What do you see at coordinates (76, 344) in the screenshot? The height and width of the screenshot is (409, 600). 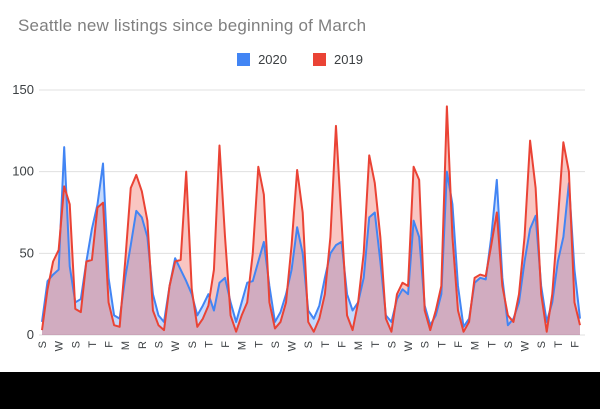 I see `x-tick-label-2: S` at bounding box center [76, 344].